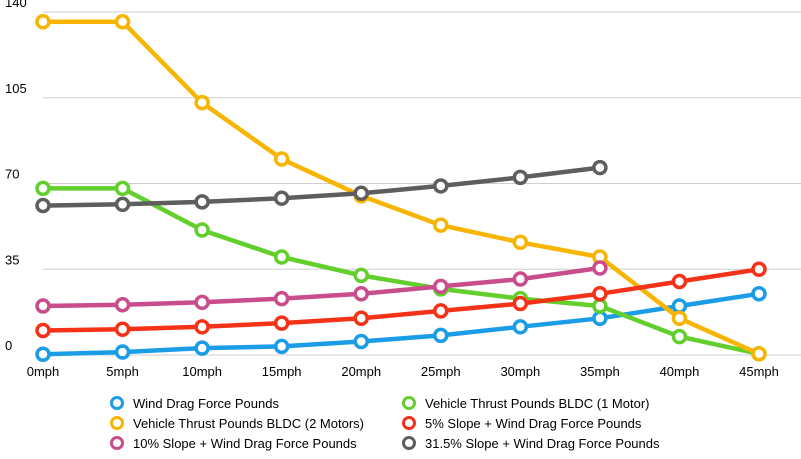 Image resolution: width=801 pixels, height=459 pixels. I want to click on x-tick-label: 0mph, so click(43, 371).